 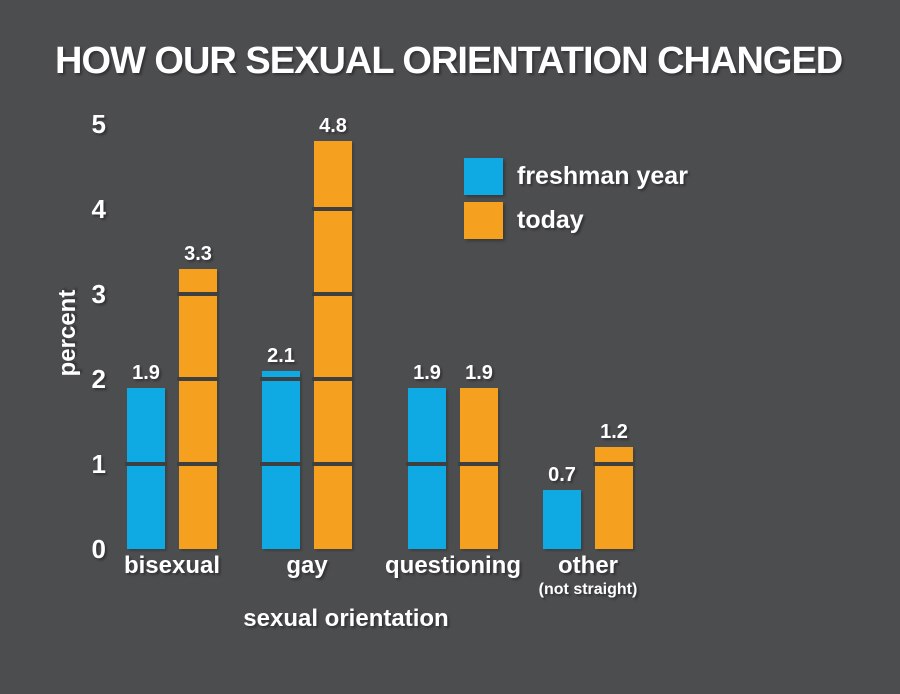 What do you see at coordinates (346, 618) in the screenshot?
I see `x-axis-label: sexual orientation` at bounding box center [346, 618].